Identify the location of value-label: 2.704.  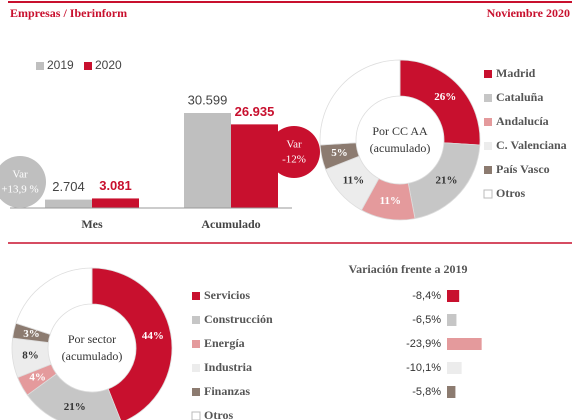
(68, 186).